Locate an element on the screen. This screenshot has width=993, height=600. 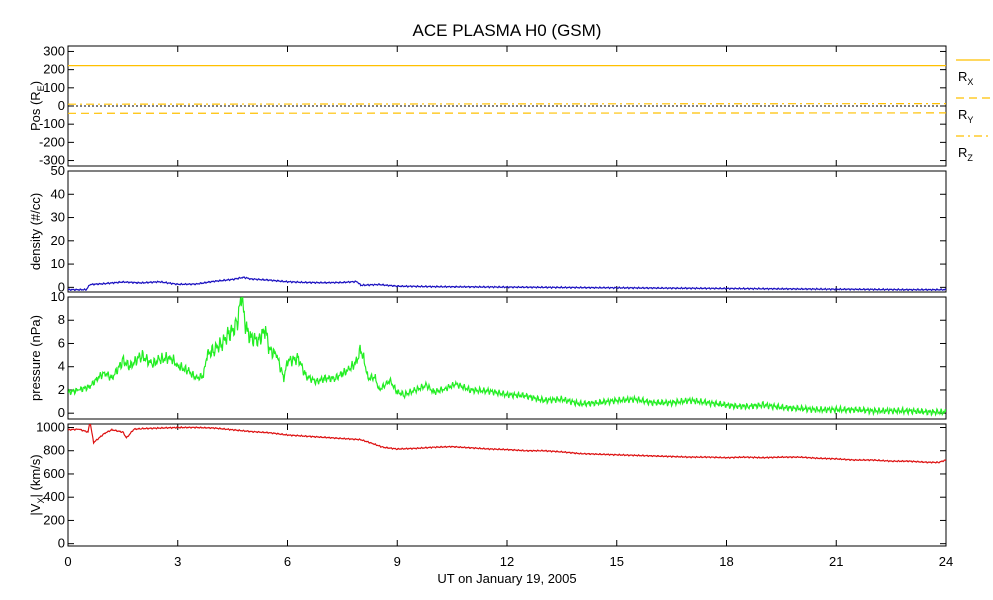
legend-label: RY is located at coordinates (965, 116).